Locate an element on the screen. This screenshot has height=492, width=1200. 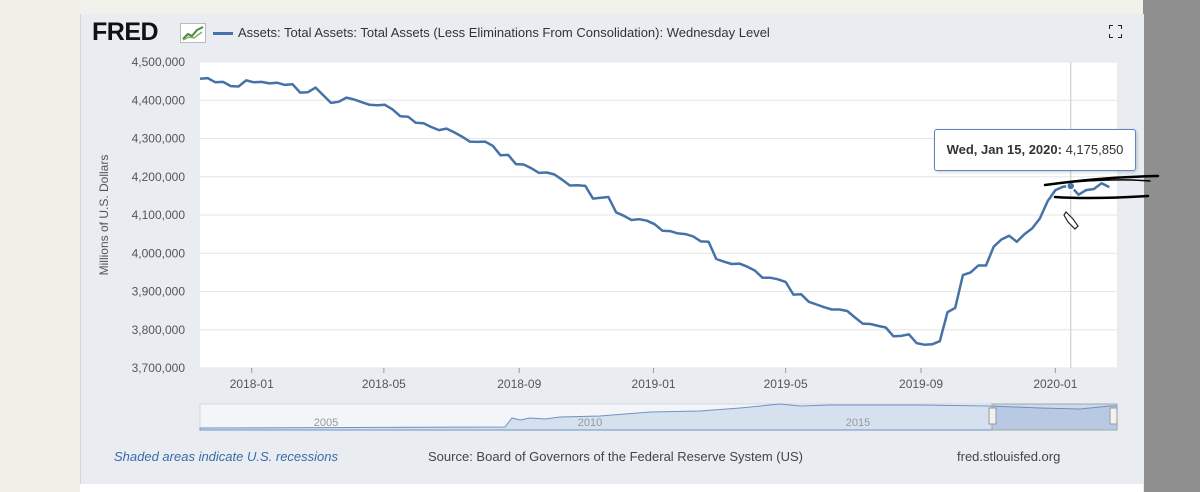
fred-logo: FRED is located at coordinates (125, 32).